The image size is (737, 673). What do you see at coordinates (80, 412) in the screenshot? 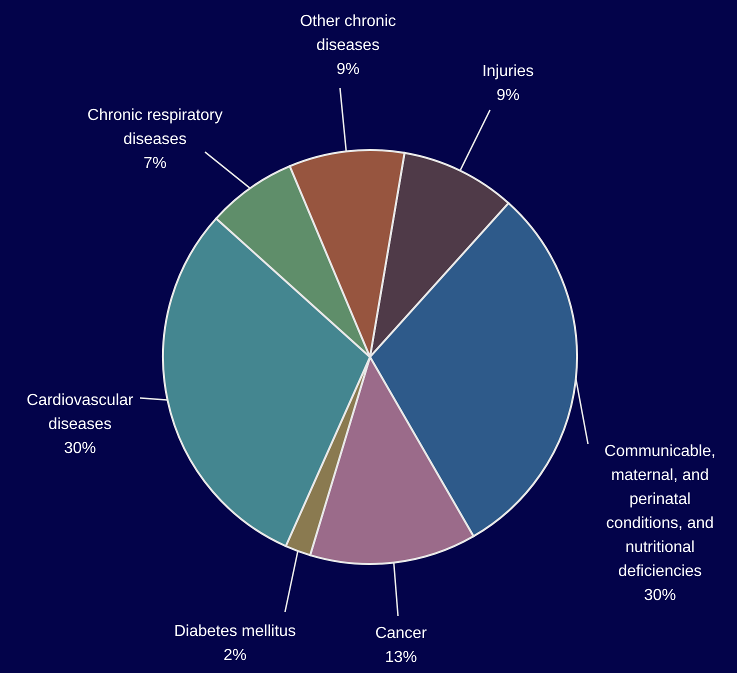
I see `slice-label: Cardiovascular diseases` at bounding box center [80, 412].